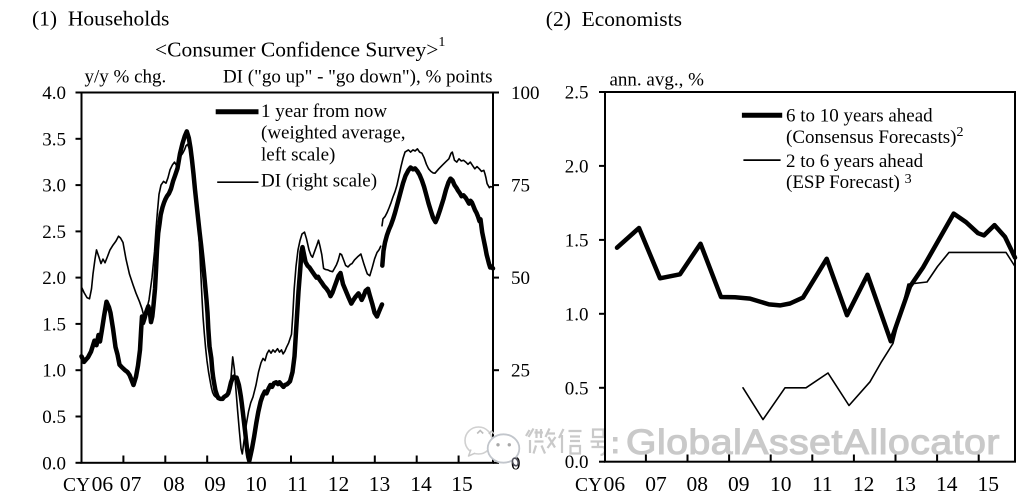 The image size is (1032, 497). I want to click on svg-text: 3.0, so click(54, 186).